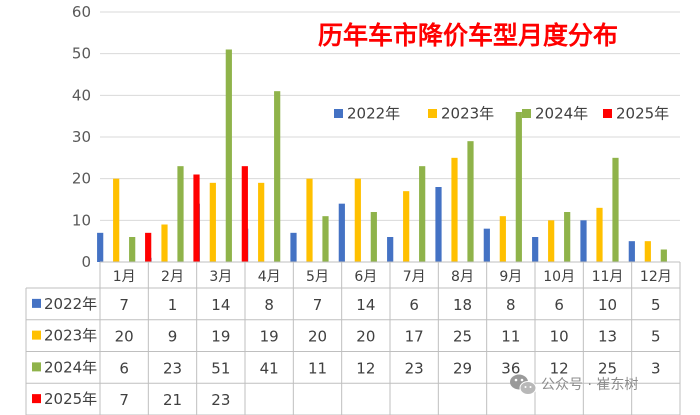 Image resolution: width=700 pixels, height=415 pixels. What do you see at coordinates (373, 114) in the screenshot?
I see `legend-label: 2022年` at bounding box center [373, 114].